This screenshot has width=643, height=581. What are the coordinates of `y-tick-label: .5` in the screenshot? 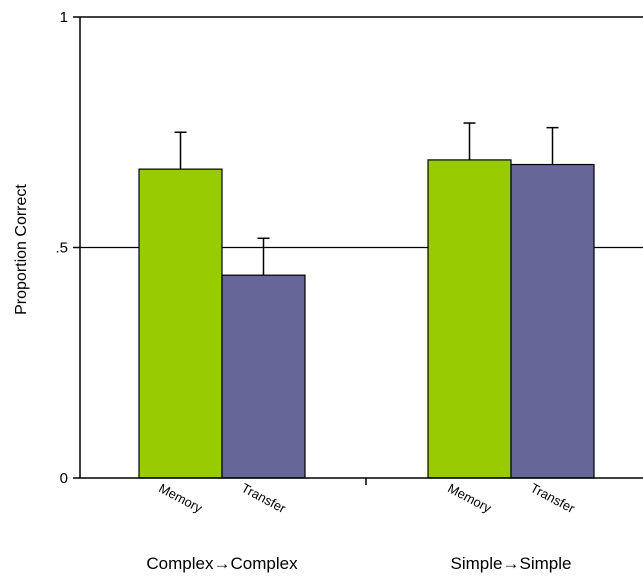 It's located at (61, 248).